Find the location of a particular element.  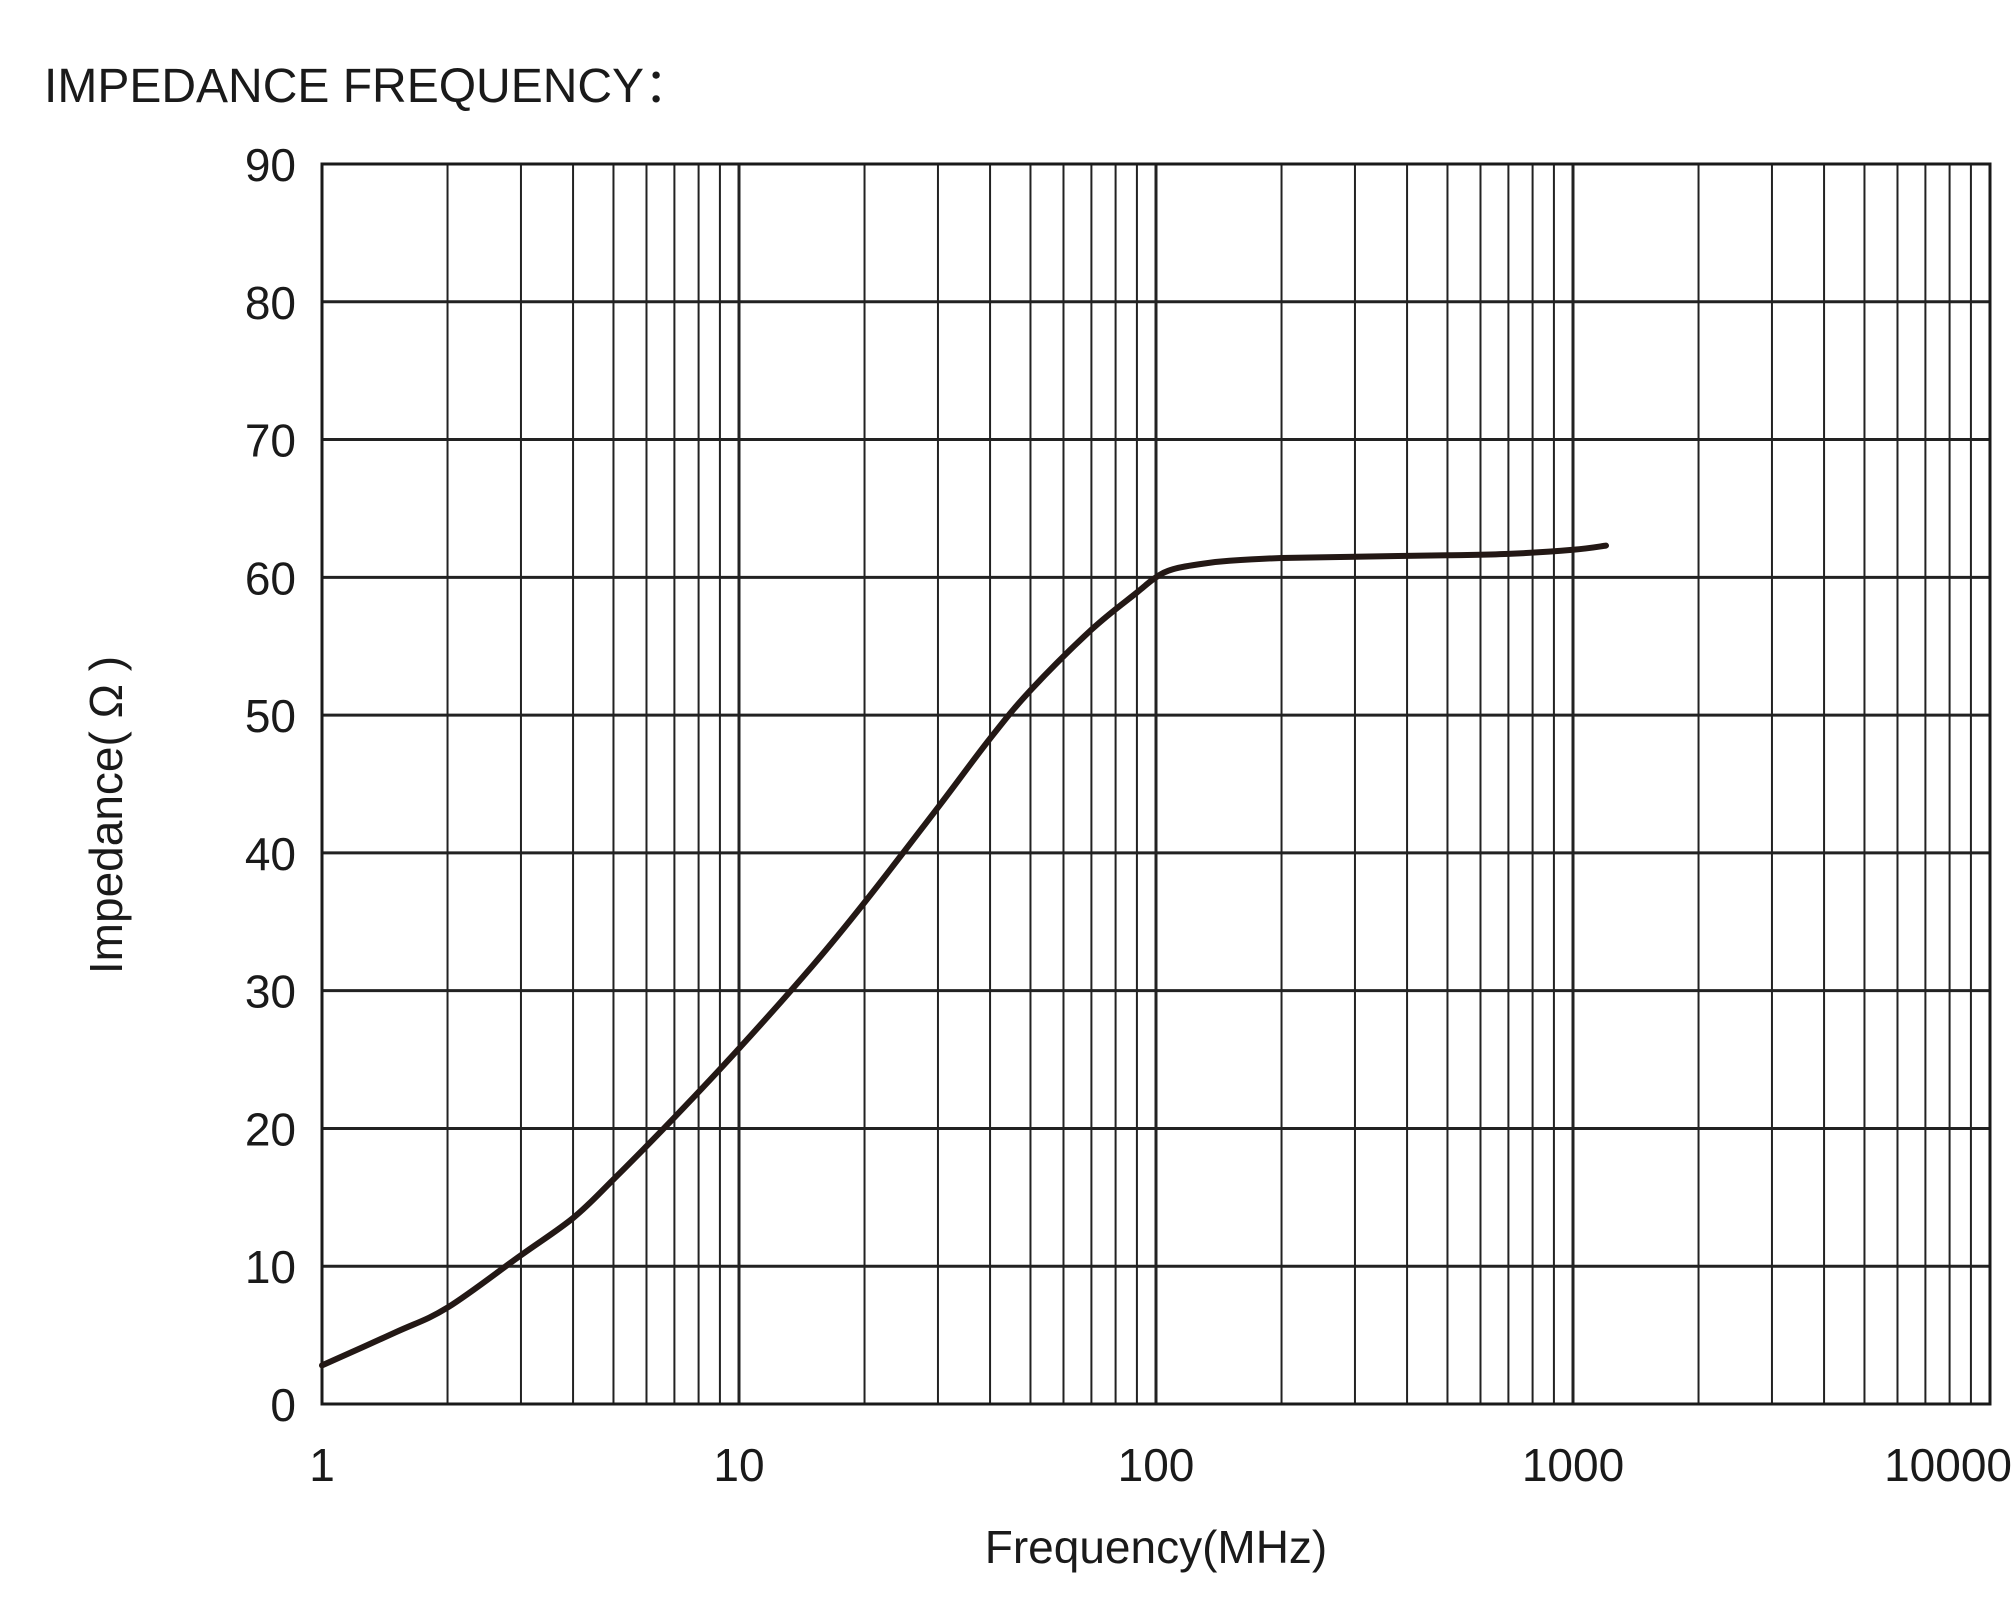

y-tick-label: 20 is located at coordinates (270, 1129).